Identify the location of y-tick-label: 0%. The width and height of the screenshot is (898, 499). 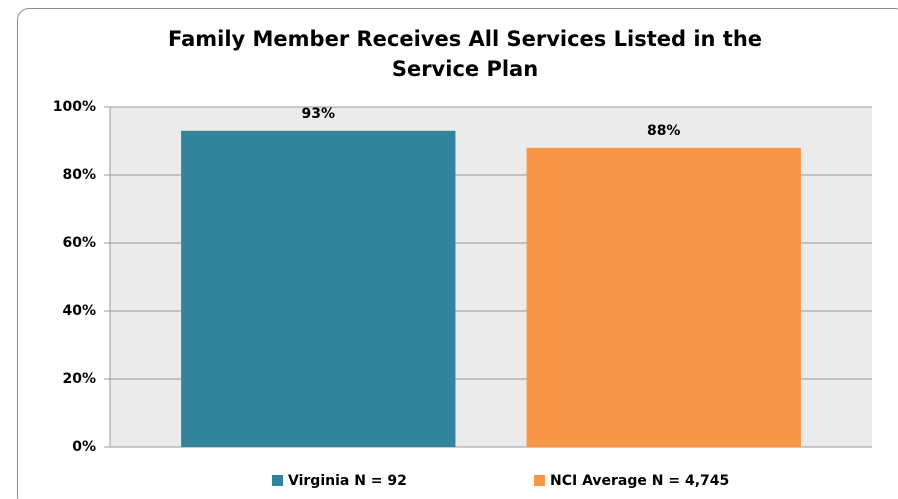
(84, 447).